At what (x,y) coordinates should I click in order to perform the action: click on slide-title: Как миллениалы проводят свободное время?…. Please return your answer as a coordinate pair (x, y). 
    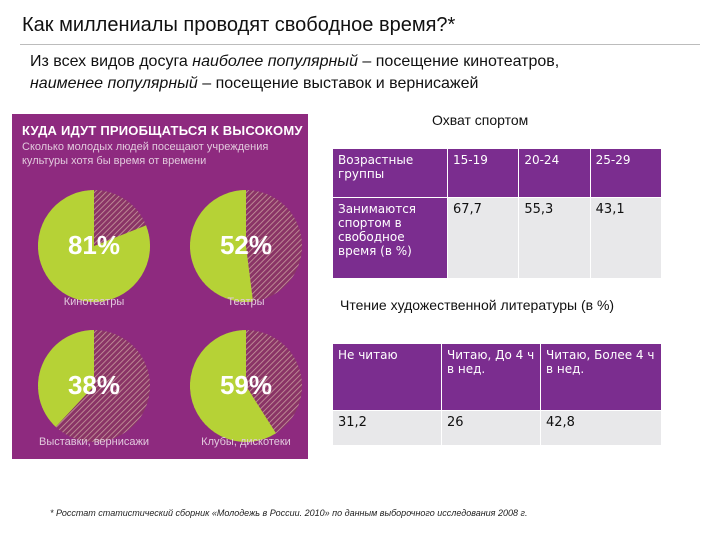
    Looking at the image, I should click on (239, 25).